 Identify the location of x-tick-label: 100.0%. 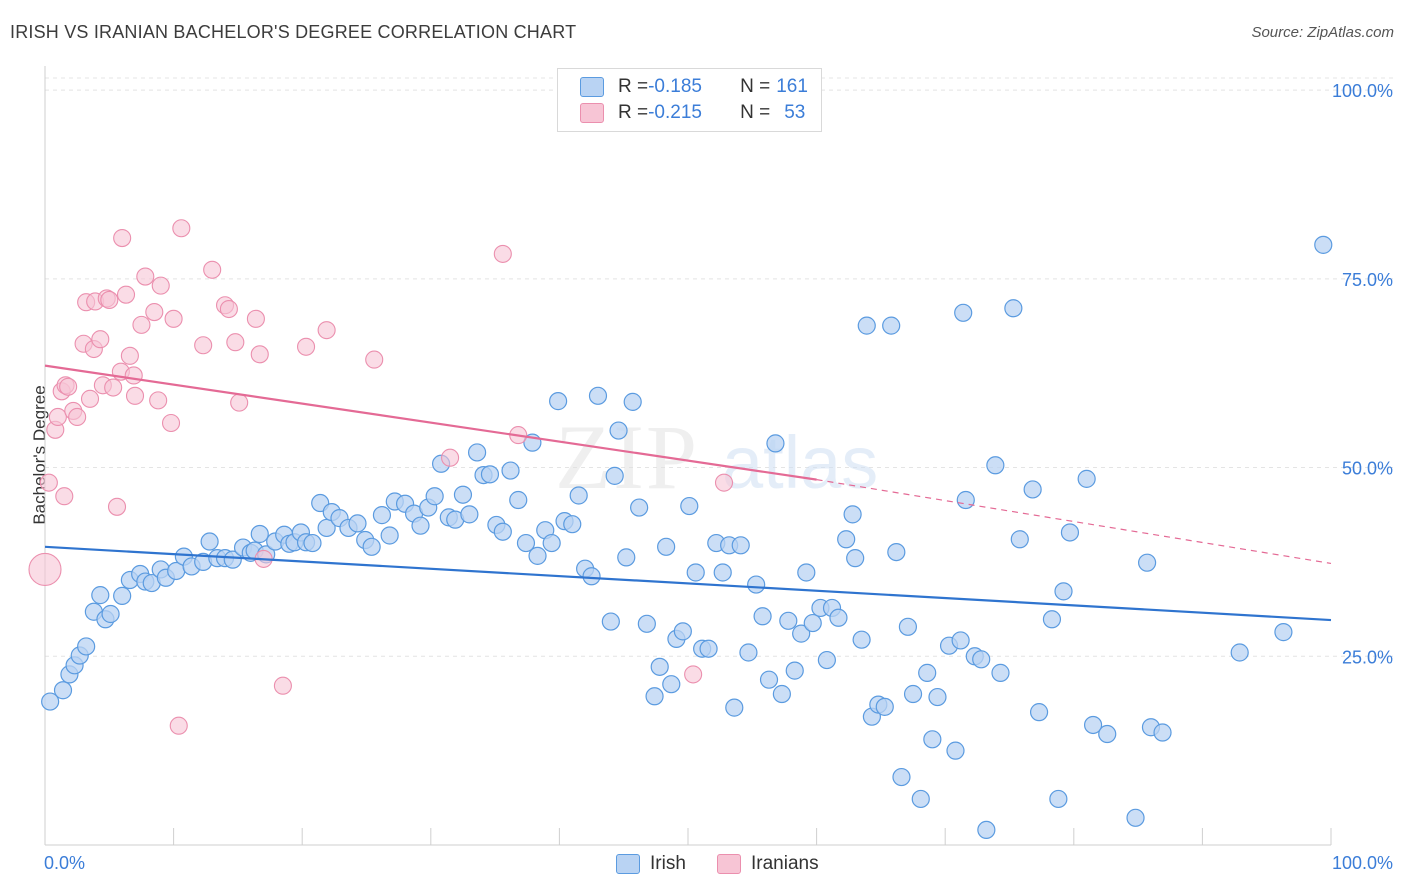
(1362, 863).